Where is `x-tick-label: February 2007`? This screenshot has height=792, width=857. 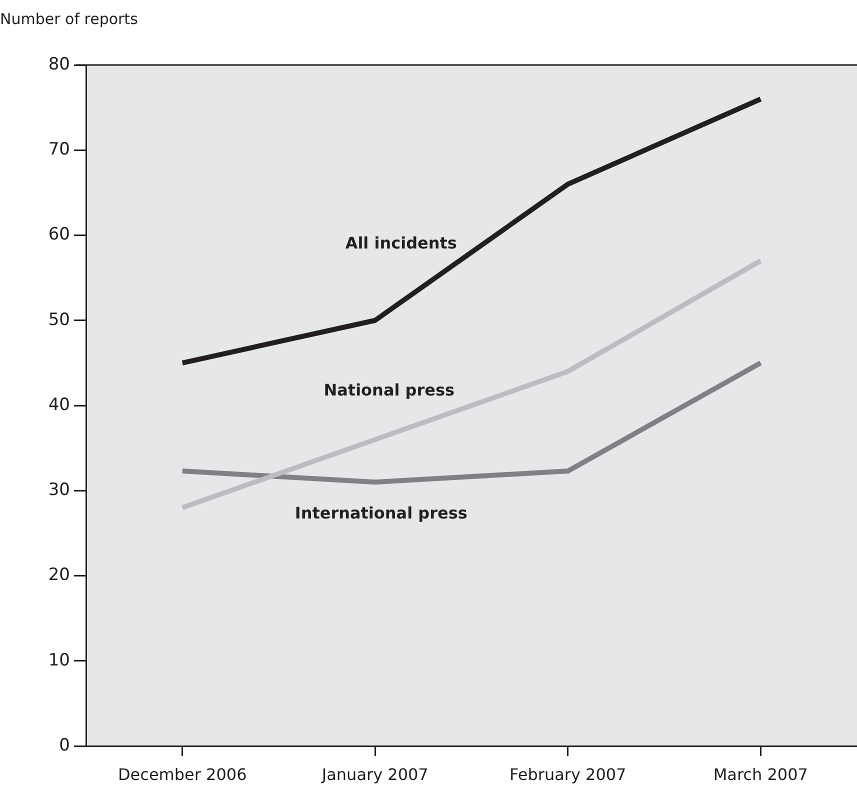
x-tick-label: February 2007 is located at coordinates (568, 774).